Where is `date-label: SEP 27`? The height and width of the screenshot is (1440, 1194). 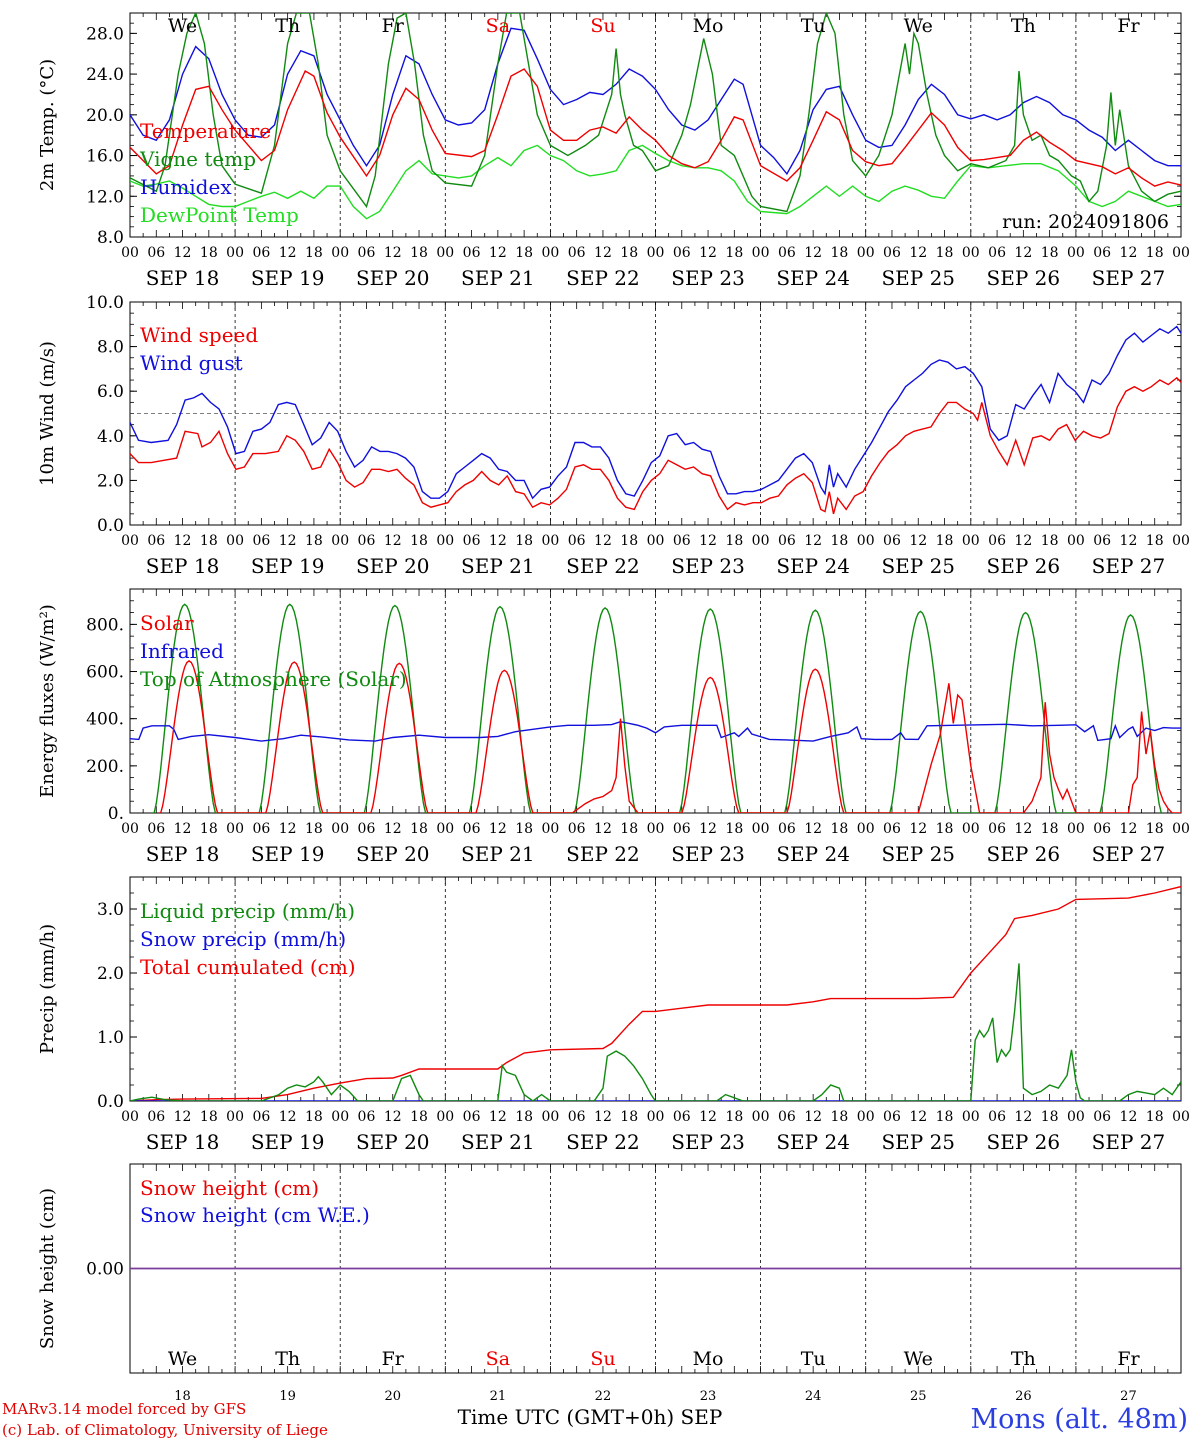
date-label: SEP 27 is located at coordinates (1129, 278).